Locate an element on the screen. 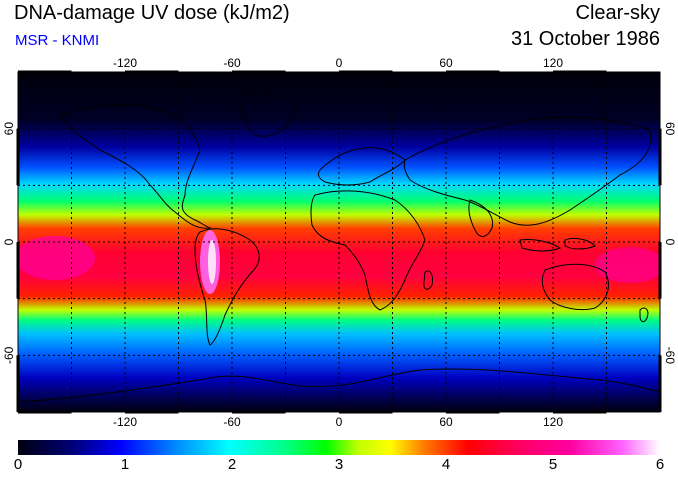  colorbar-tick-label: 6 is located at coordinates (660, 464).